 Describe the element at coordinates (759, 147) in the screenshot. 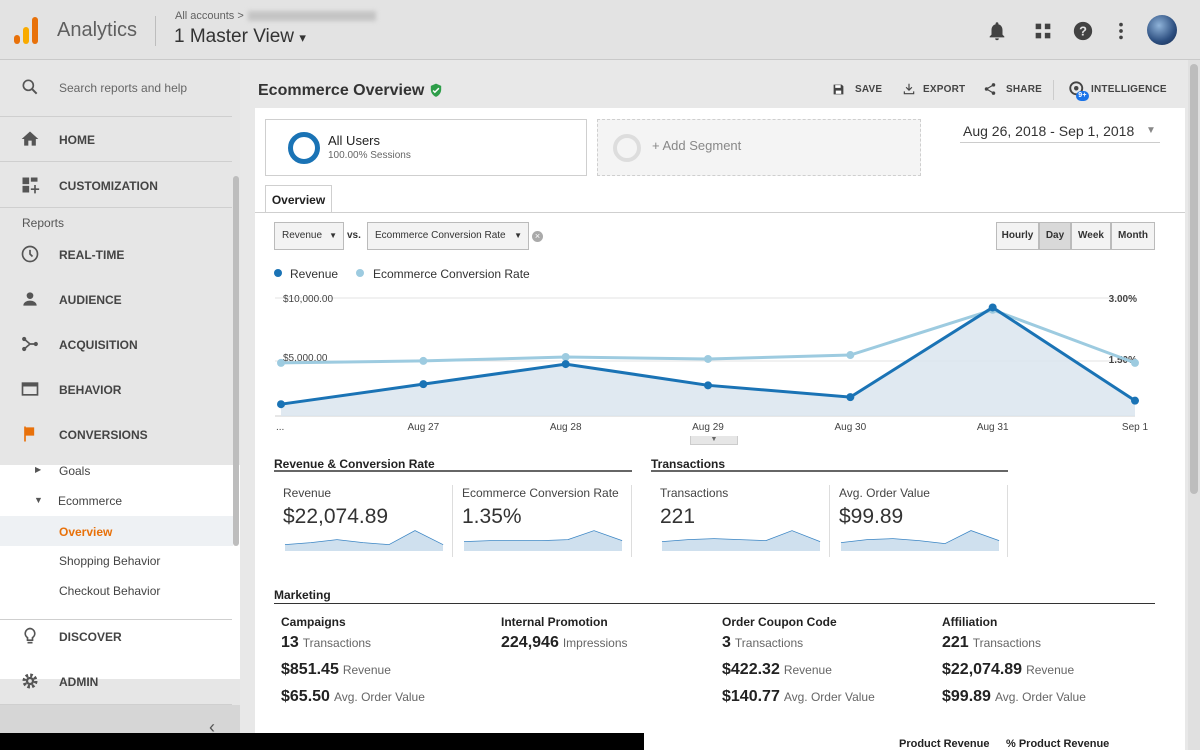

I see `add-segment: + Add Segment` at that location.